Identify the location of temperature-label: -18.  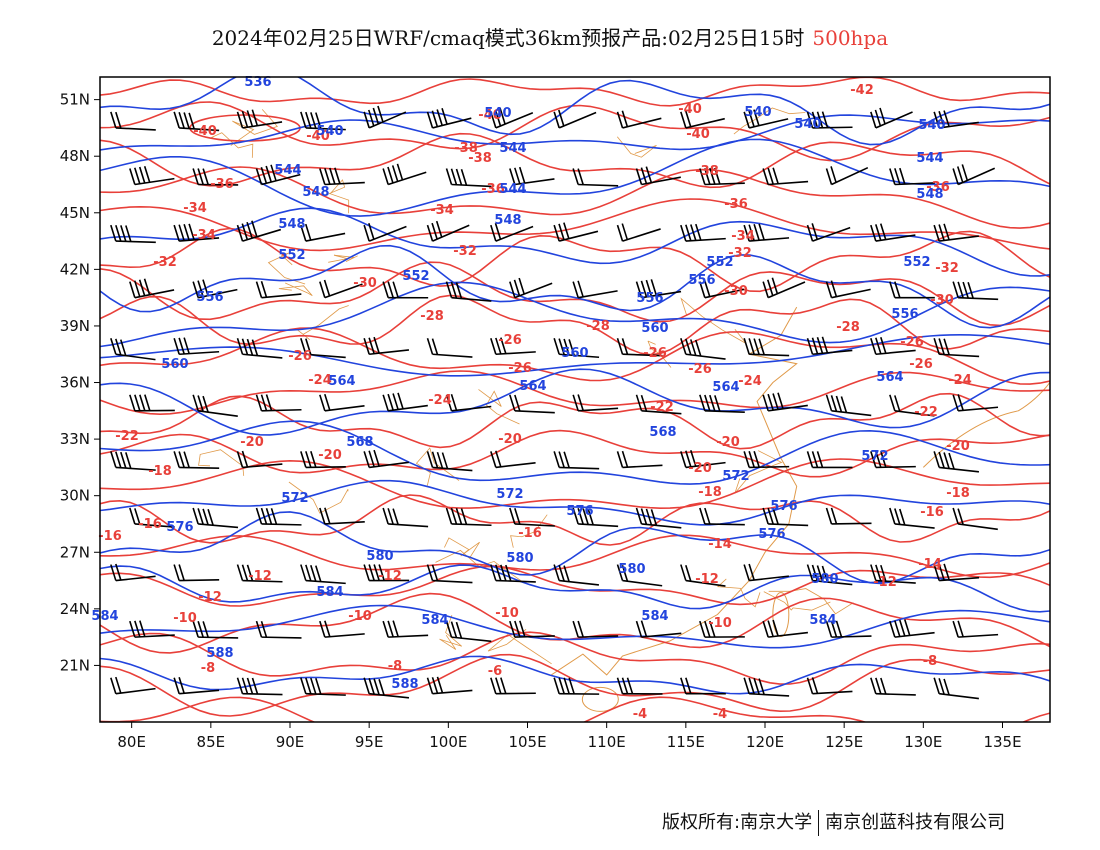
(710, 492).